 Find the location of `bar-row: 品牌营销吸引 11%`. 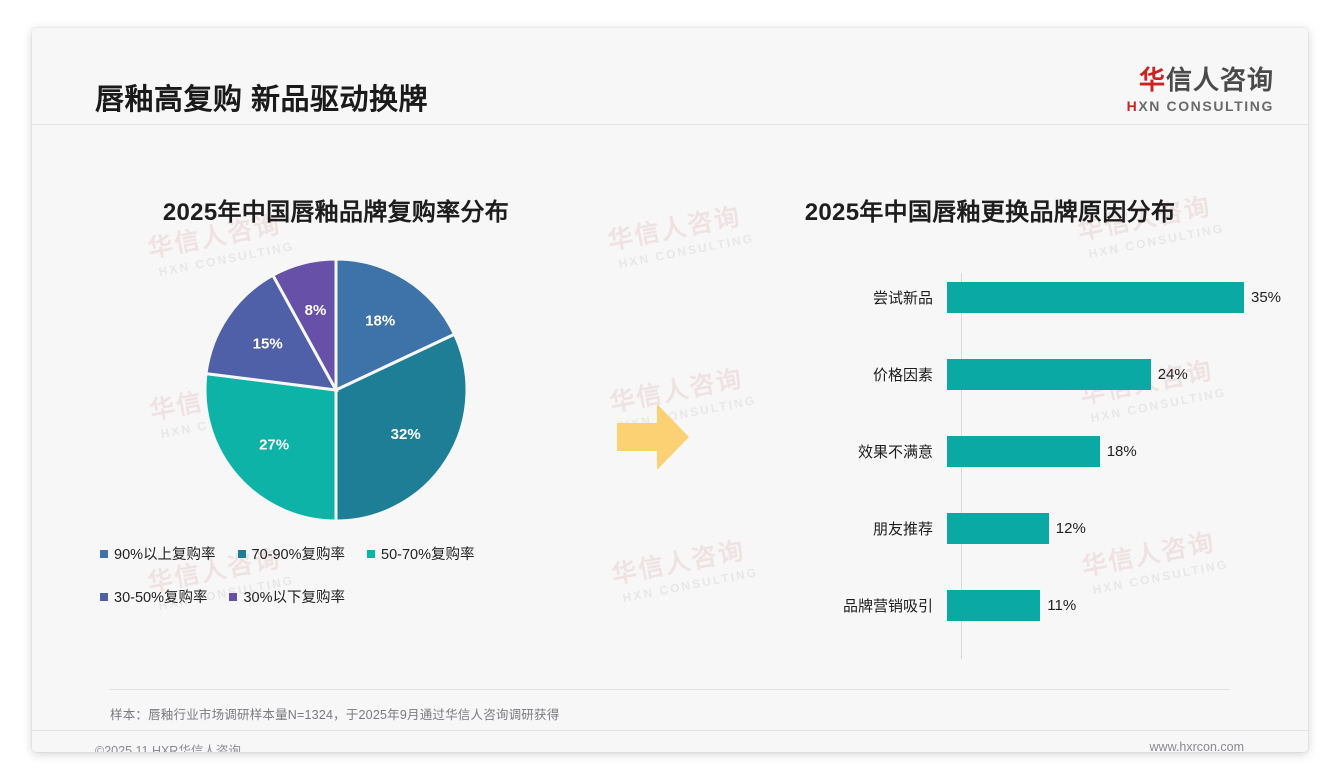

bar-row: 品牌营销吸引 11% is located at coordinates (990, 605).